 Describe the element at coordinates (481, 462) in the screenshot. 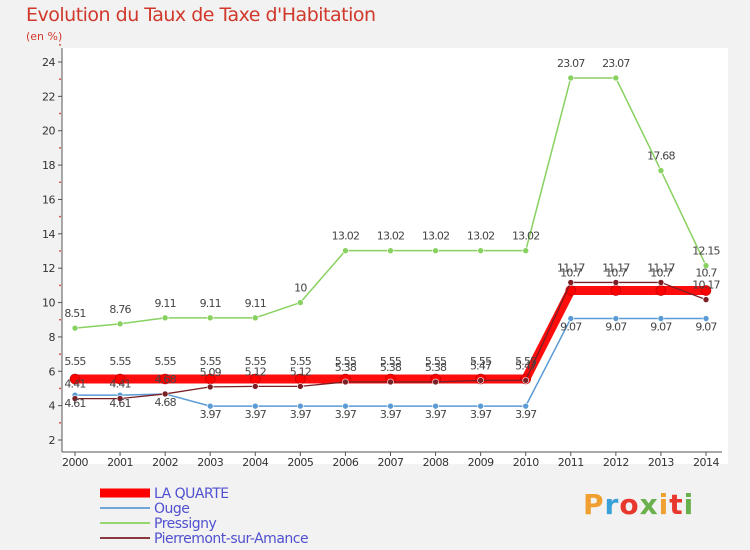

I see `x-tick-label: 2009` at that location.